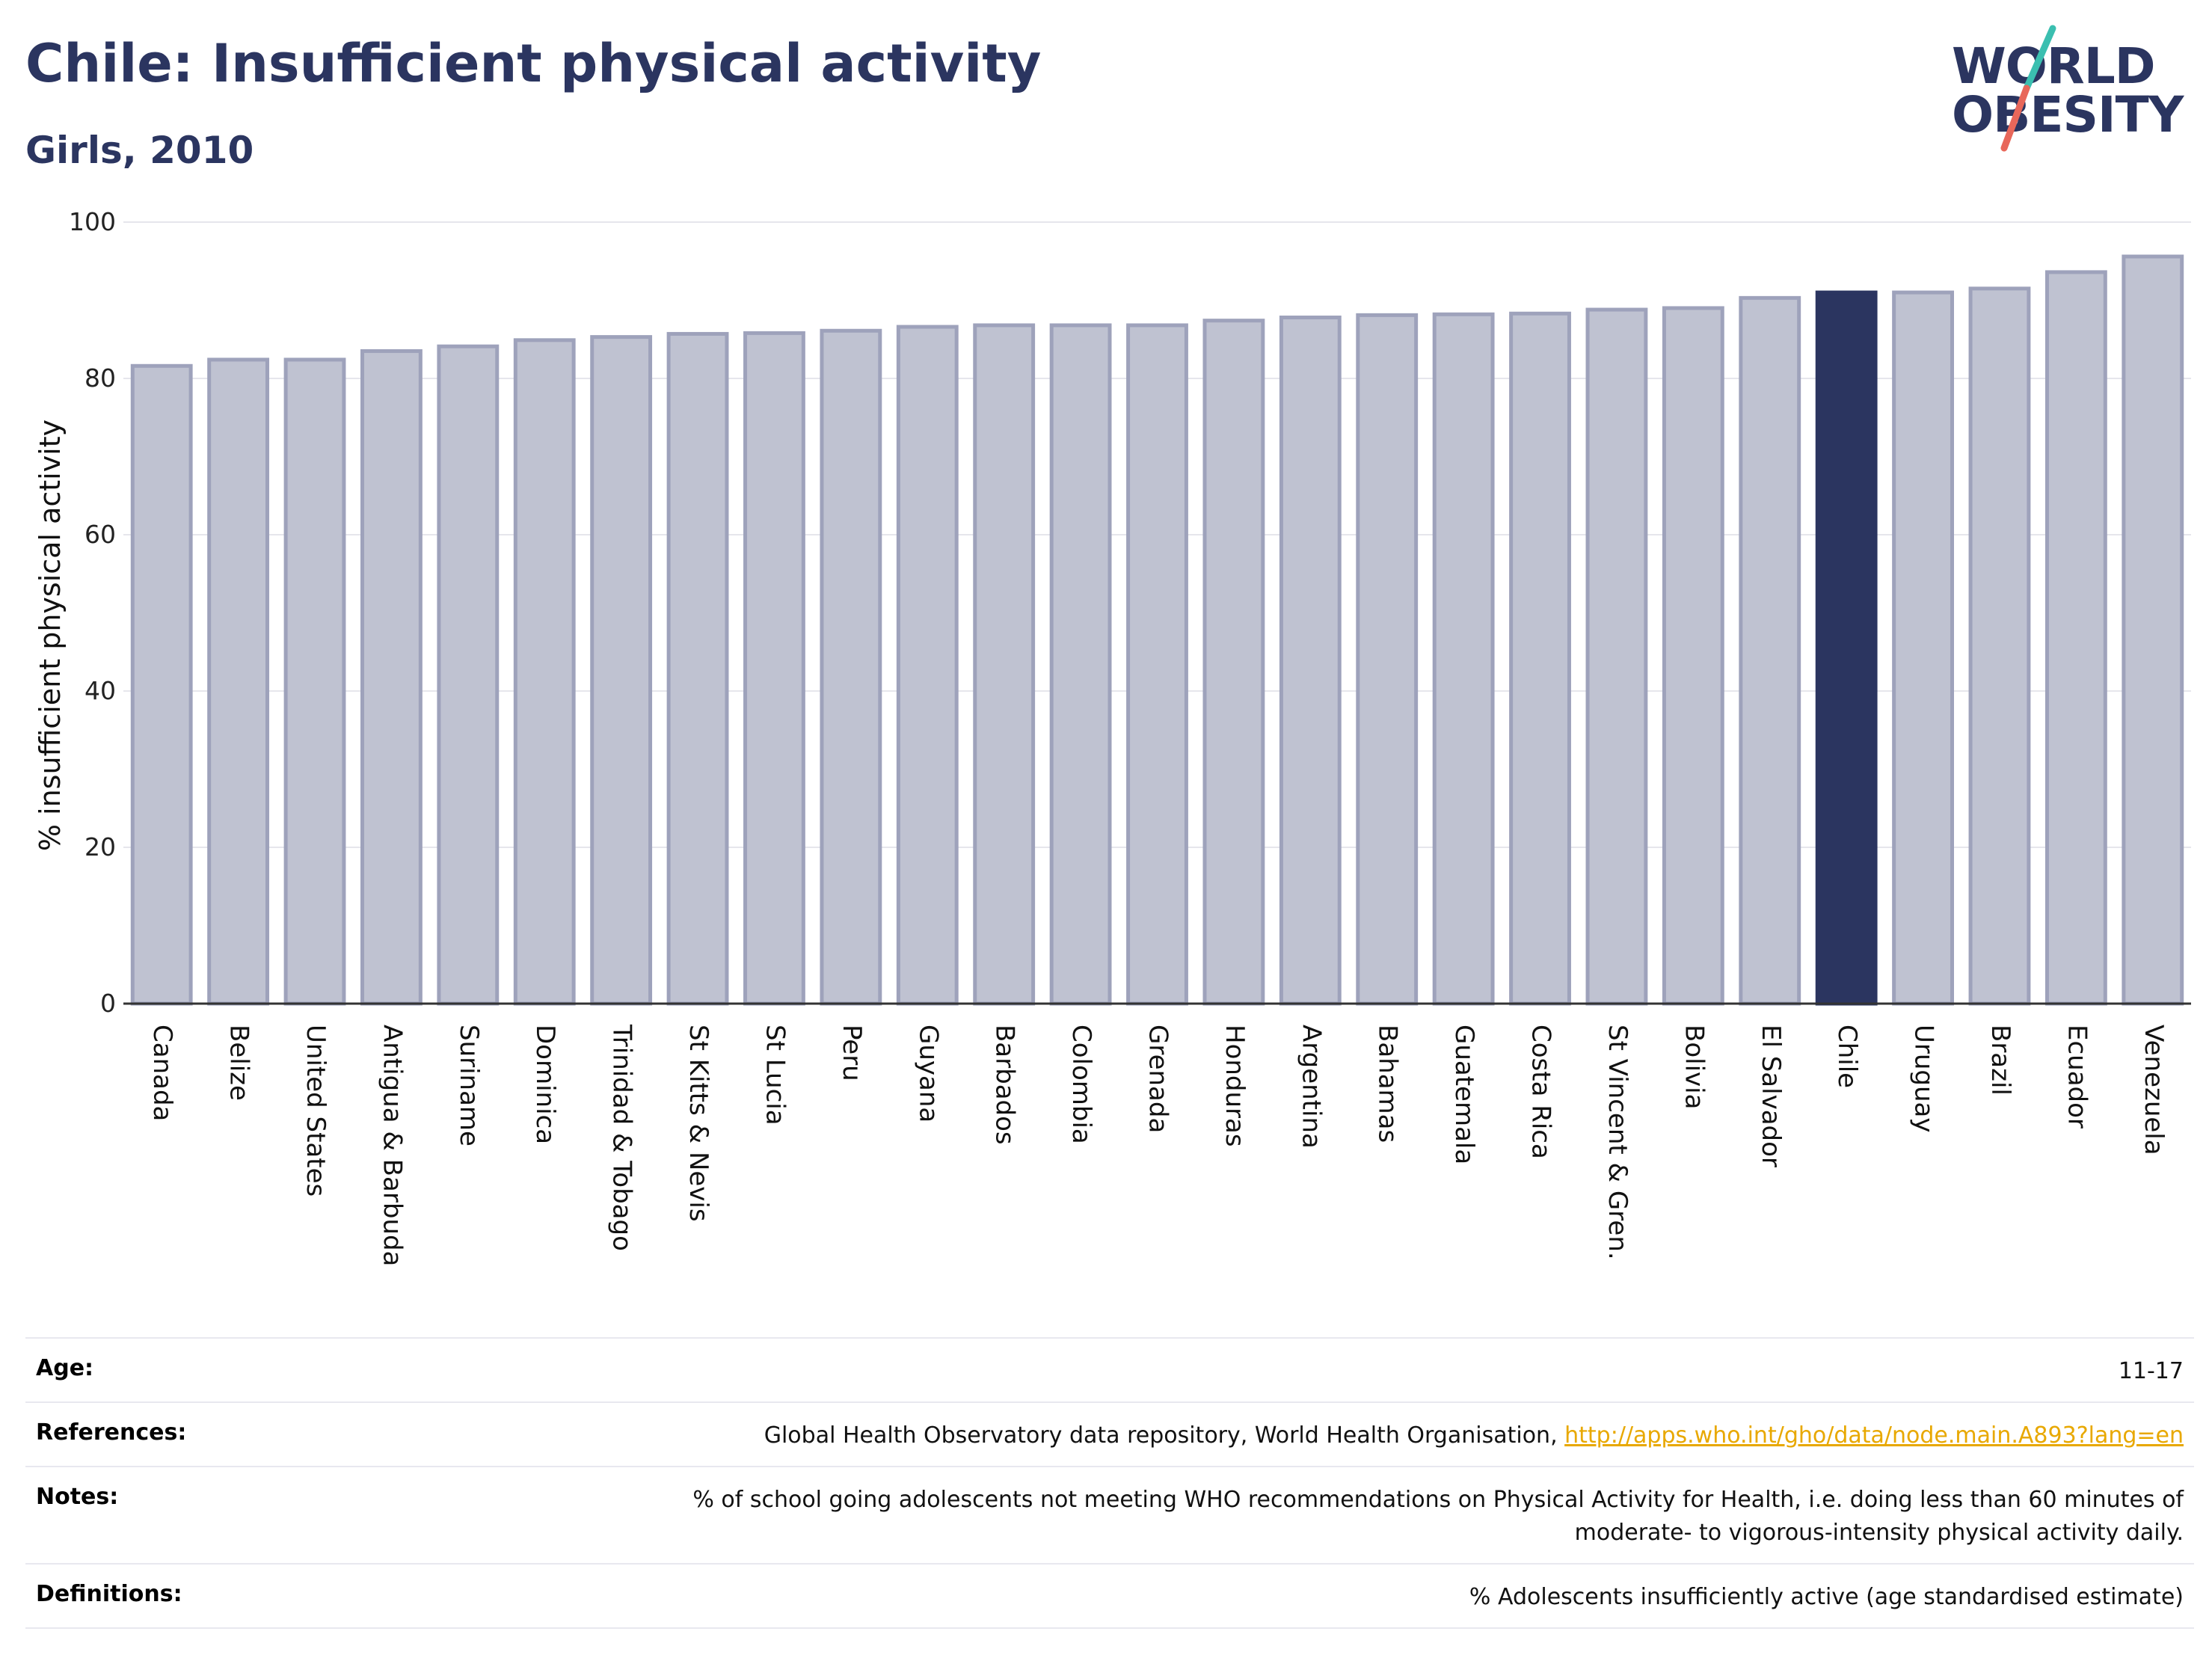  I want to click on x-tick-label: Argentina, so click(1311, 1087).